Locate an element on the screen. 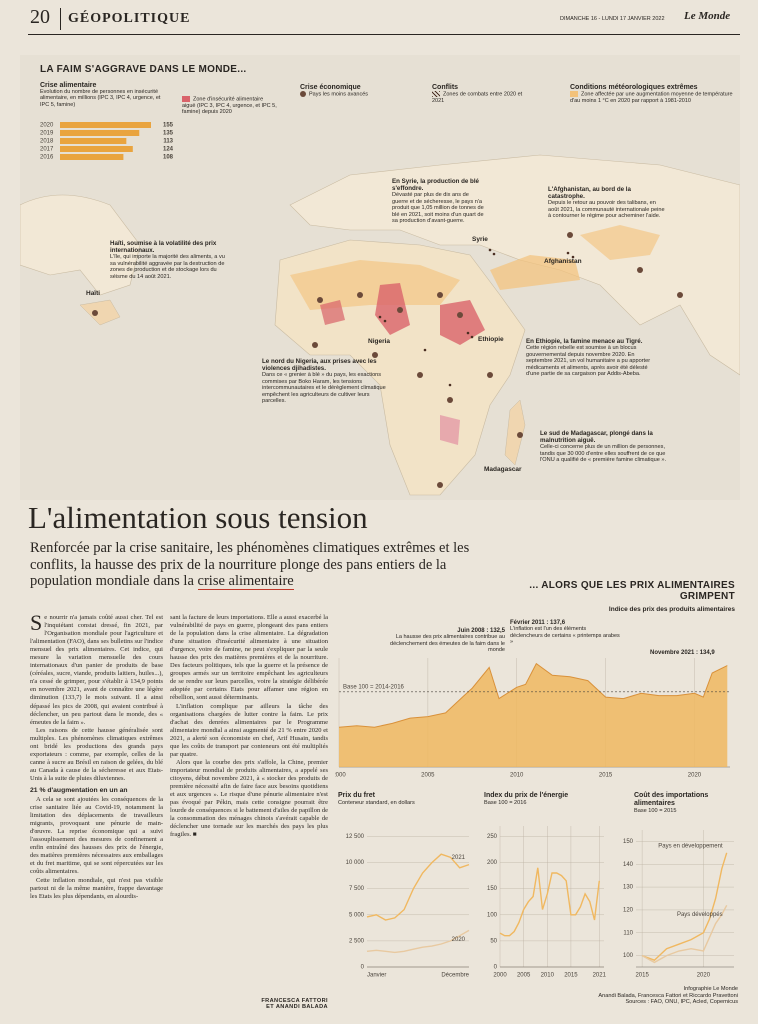 This screenshot has width=758, height=1024. series-label: 2020 is located at coordinates (459, 940).